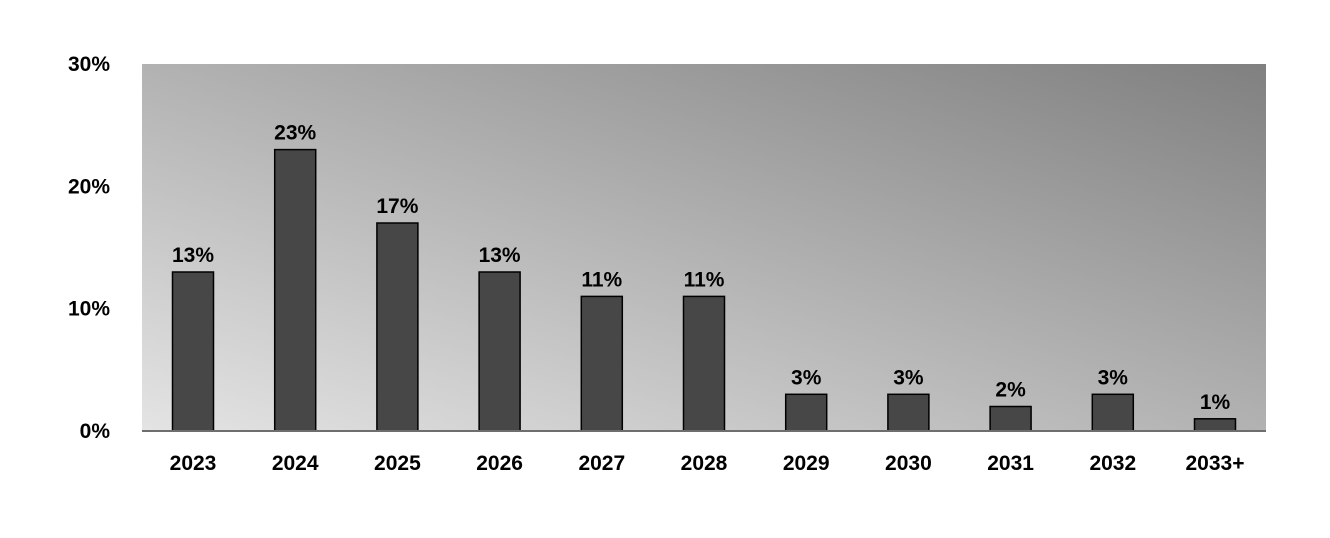  What do you see at coordinates (193, 255) in the screenshot?
I see `data-label-2023: 13%` at bounding box center [193, 255].